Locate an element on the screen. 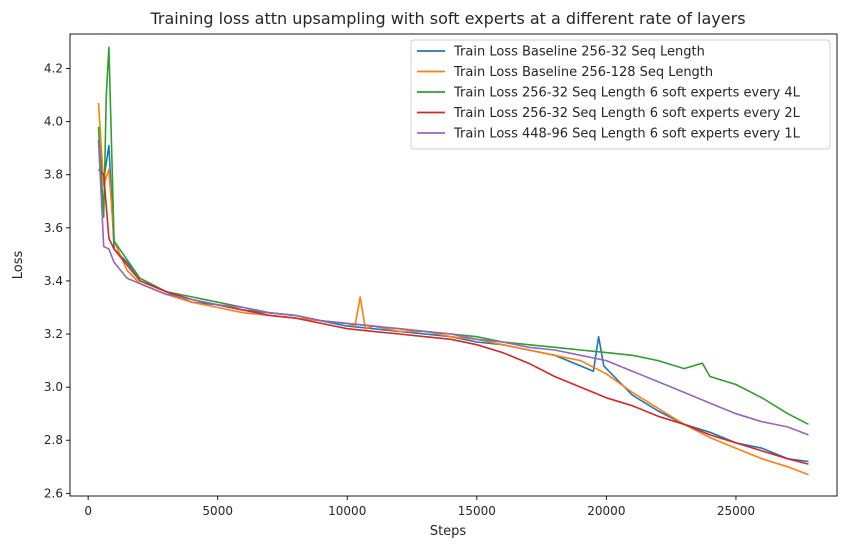  y-tick-label: 2.8 is located at coordinates (53, 440).